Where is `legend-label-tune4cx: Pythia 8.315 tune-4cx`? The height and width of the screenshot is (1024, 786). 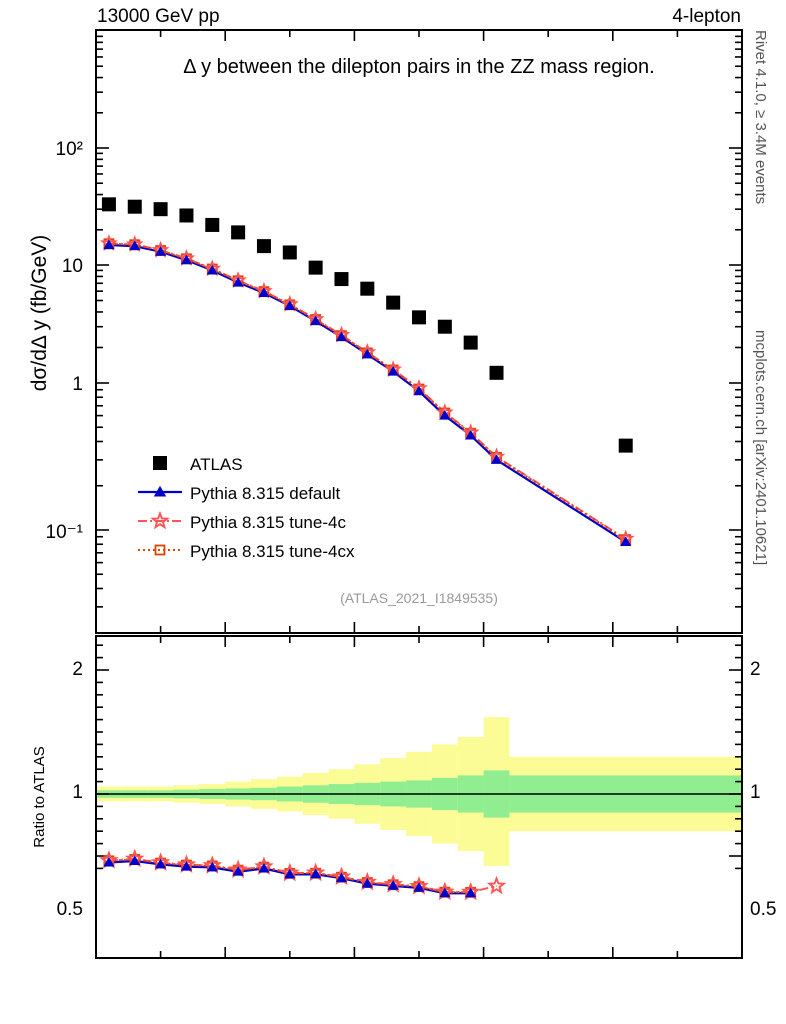 legend-label-tune4cx: Pythia 8.315 tune-4cx is located at coordinates (272, 551).